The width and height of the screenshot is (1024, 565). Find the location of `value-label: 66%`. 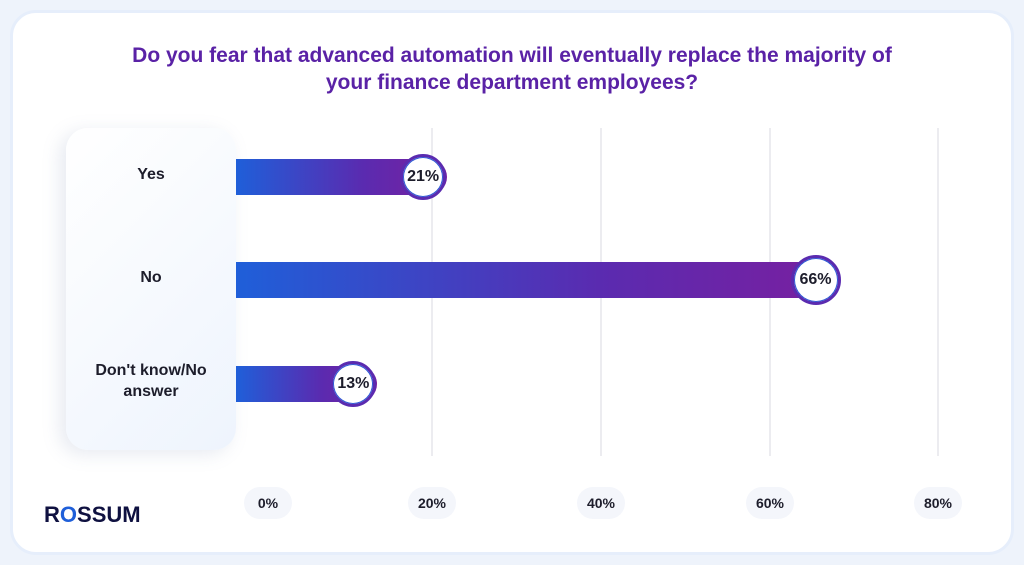

value-label: 66% is located at coordinates (815, 280).